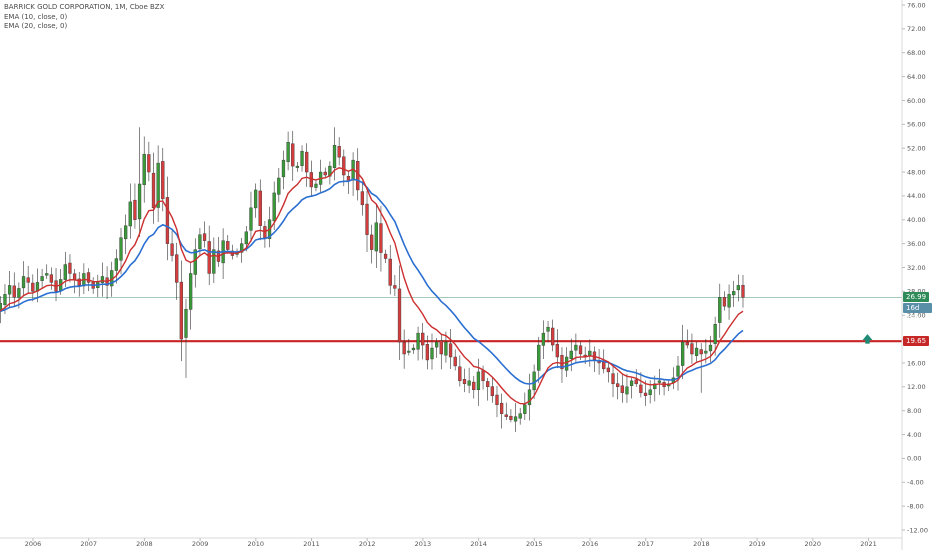 This screenshot has height=550, width=932. I want to click on x-tick-label: 2017, so click(645, 544).